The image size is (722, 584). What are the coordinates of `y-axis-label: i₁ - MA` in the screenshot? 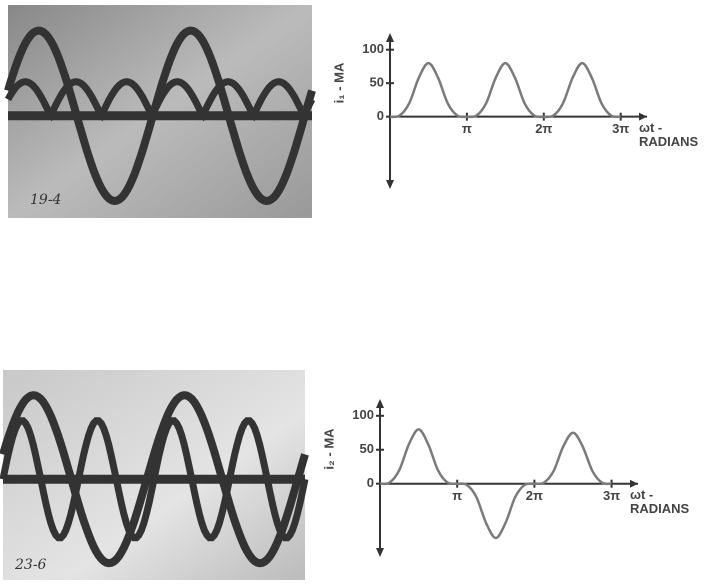 It's located at (338, 82).